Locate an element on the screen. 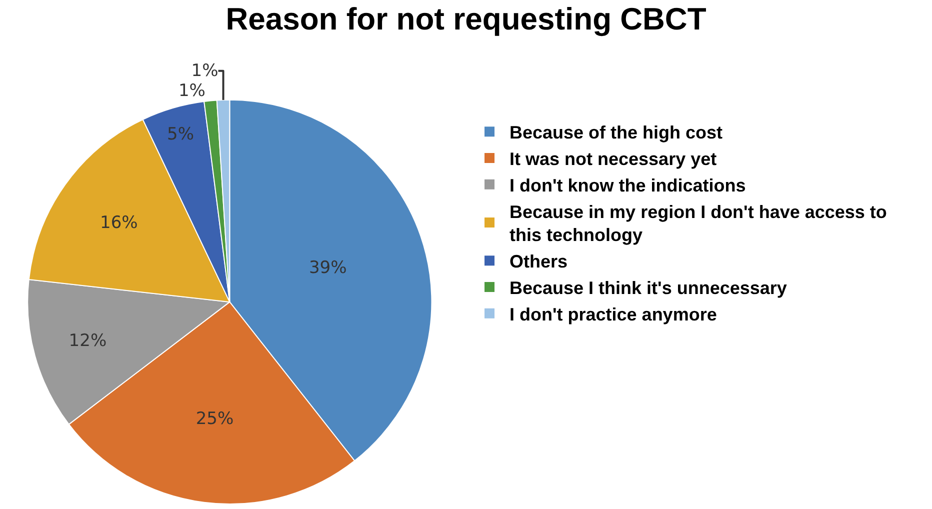  data-label: 25% is located at coordinates (215, 418).